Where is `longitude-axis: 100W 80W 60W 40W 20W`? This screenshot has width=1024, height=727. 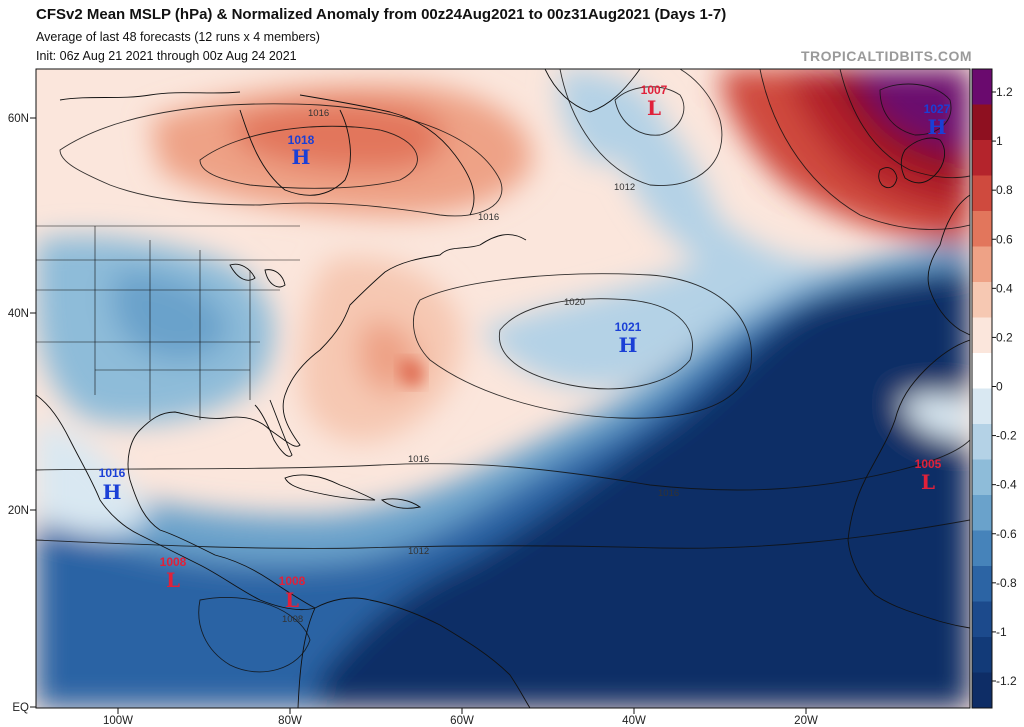 longitude-axis: 100W 80W 60W 40W 20W is located at coordinates (460, 717).